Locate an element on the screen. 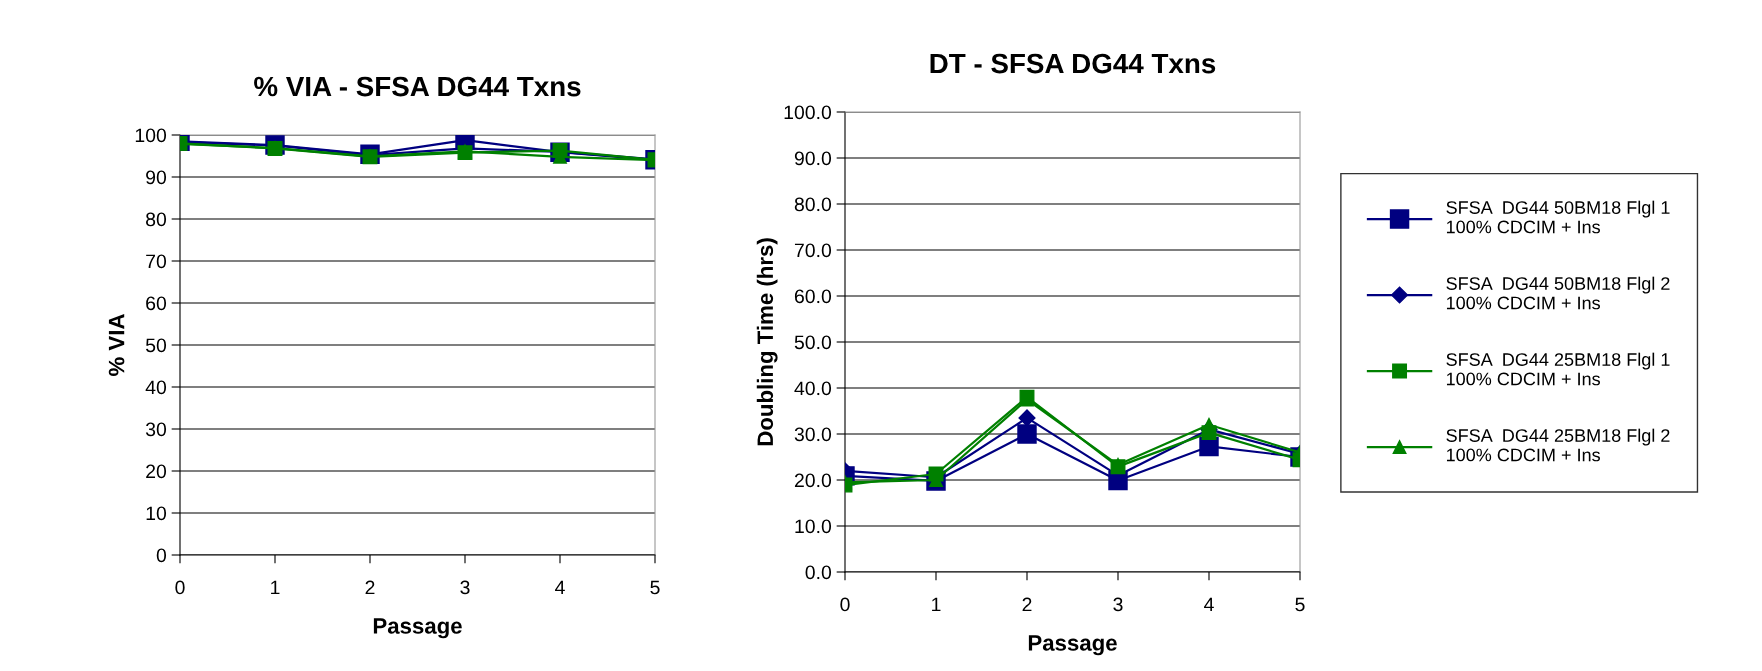 The height and width of the screenshot is (671, 1762). chart-title: DT - SFSA DG44 Txns is located at coordinates (1073, 63).